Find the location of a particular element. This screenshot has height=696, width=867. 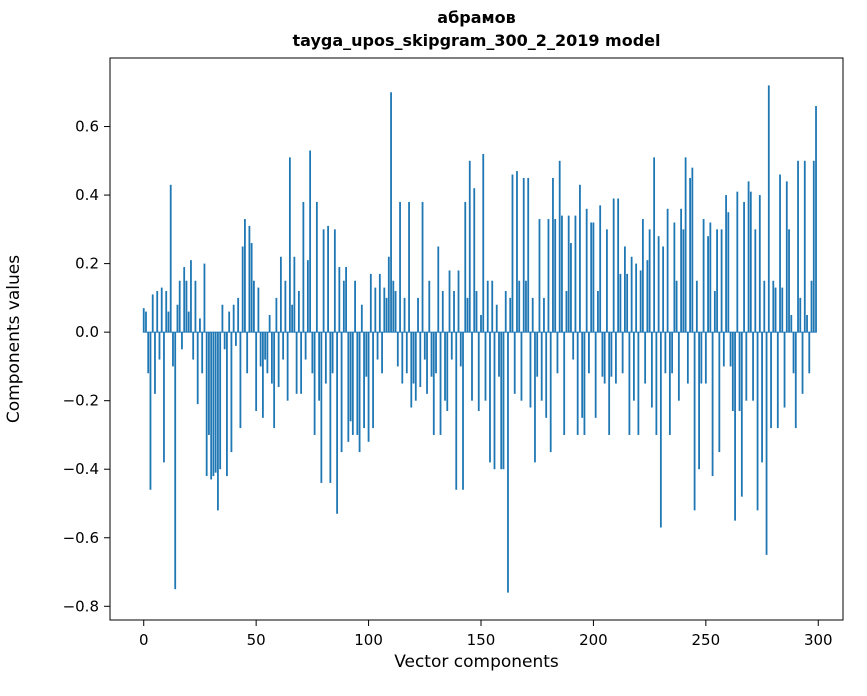

y-tick-label: 0.0 is located at coordinates (87, 332).